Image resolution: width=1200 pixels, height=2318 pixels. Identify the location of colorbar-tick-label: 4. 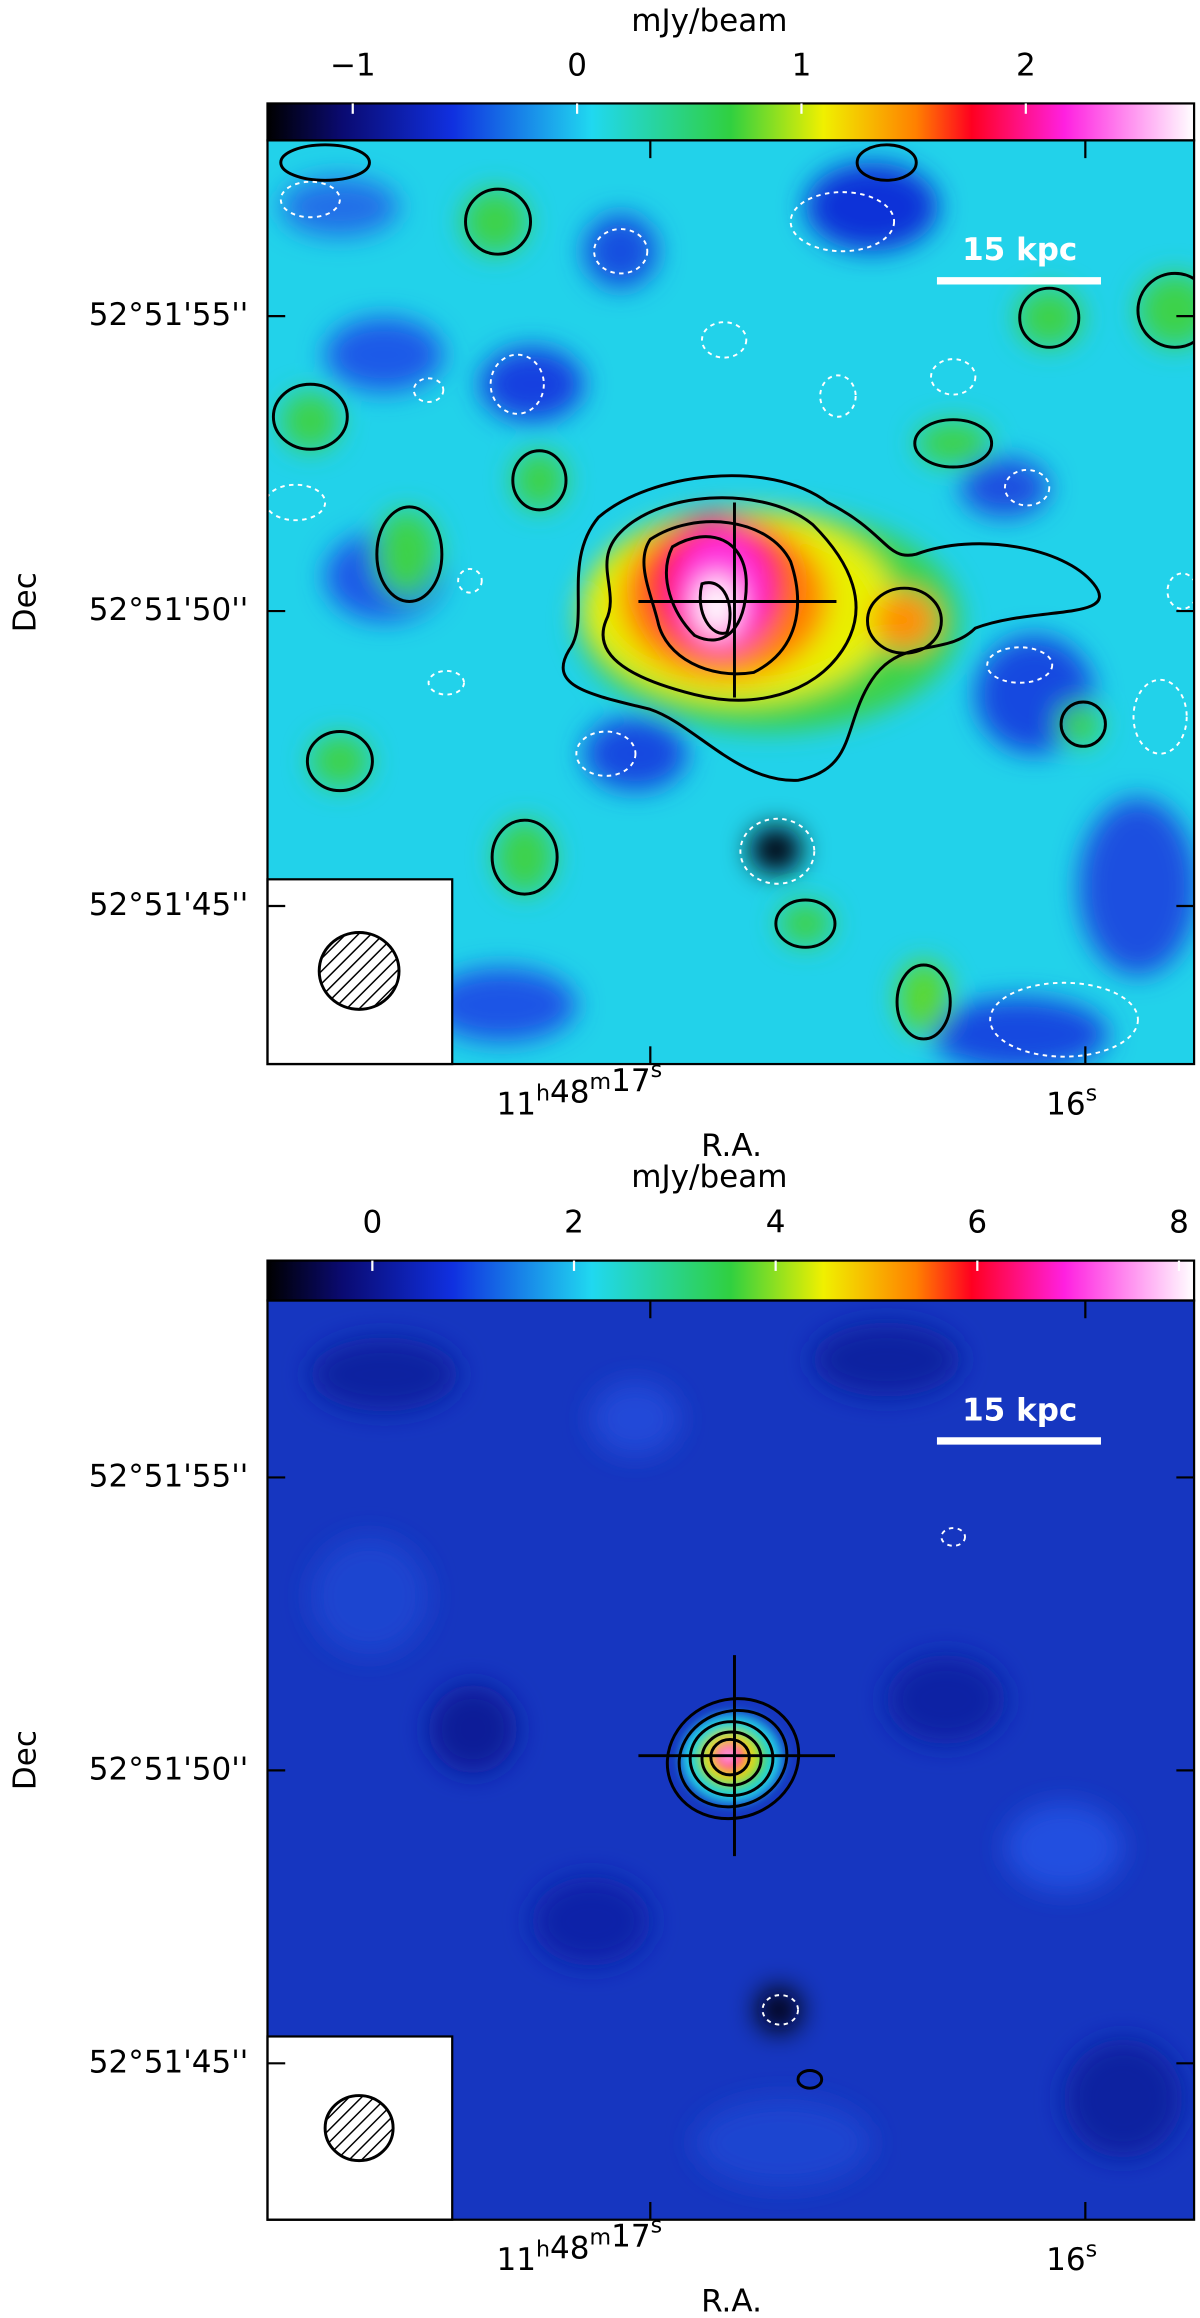
(776, 1223).